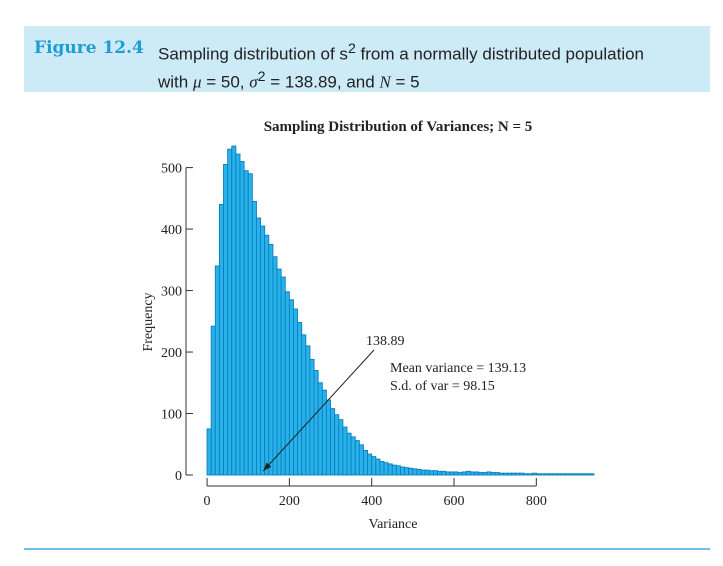 This screenshot has width=723, height=566. I want to click on mean-arrow-line, so click(318, 410).